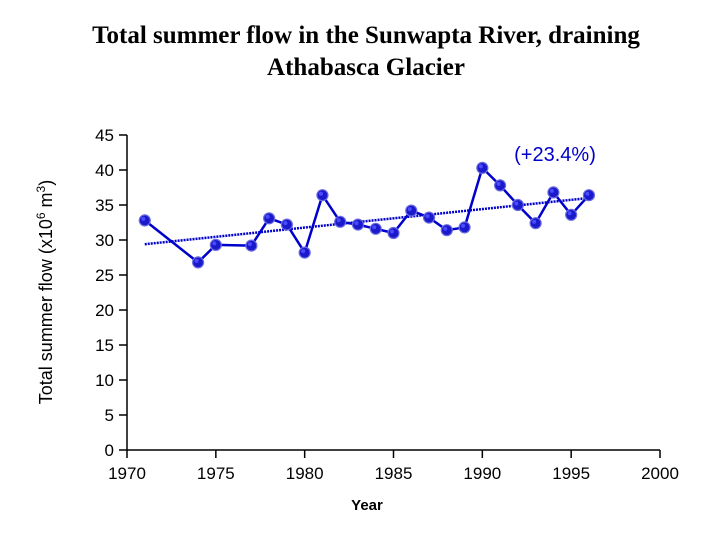 The image size is (720, 540). Describe the element at coordinates (104, 205) in the screenshot. I see `y-tick-label: 35` at that location.